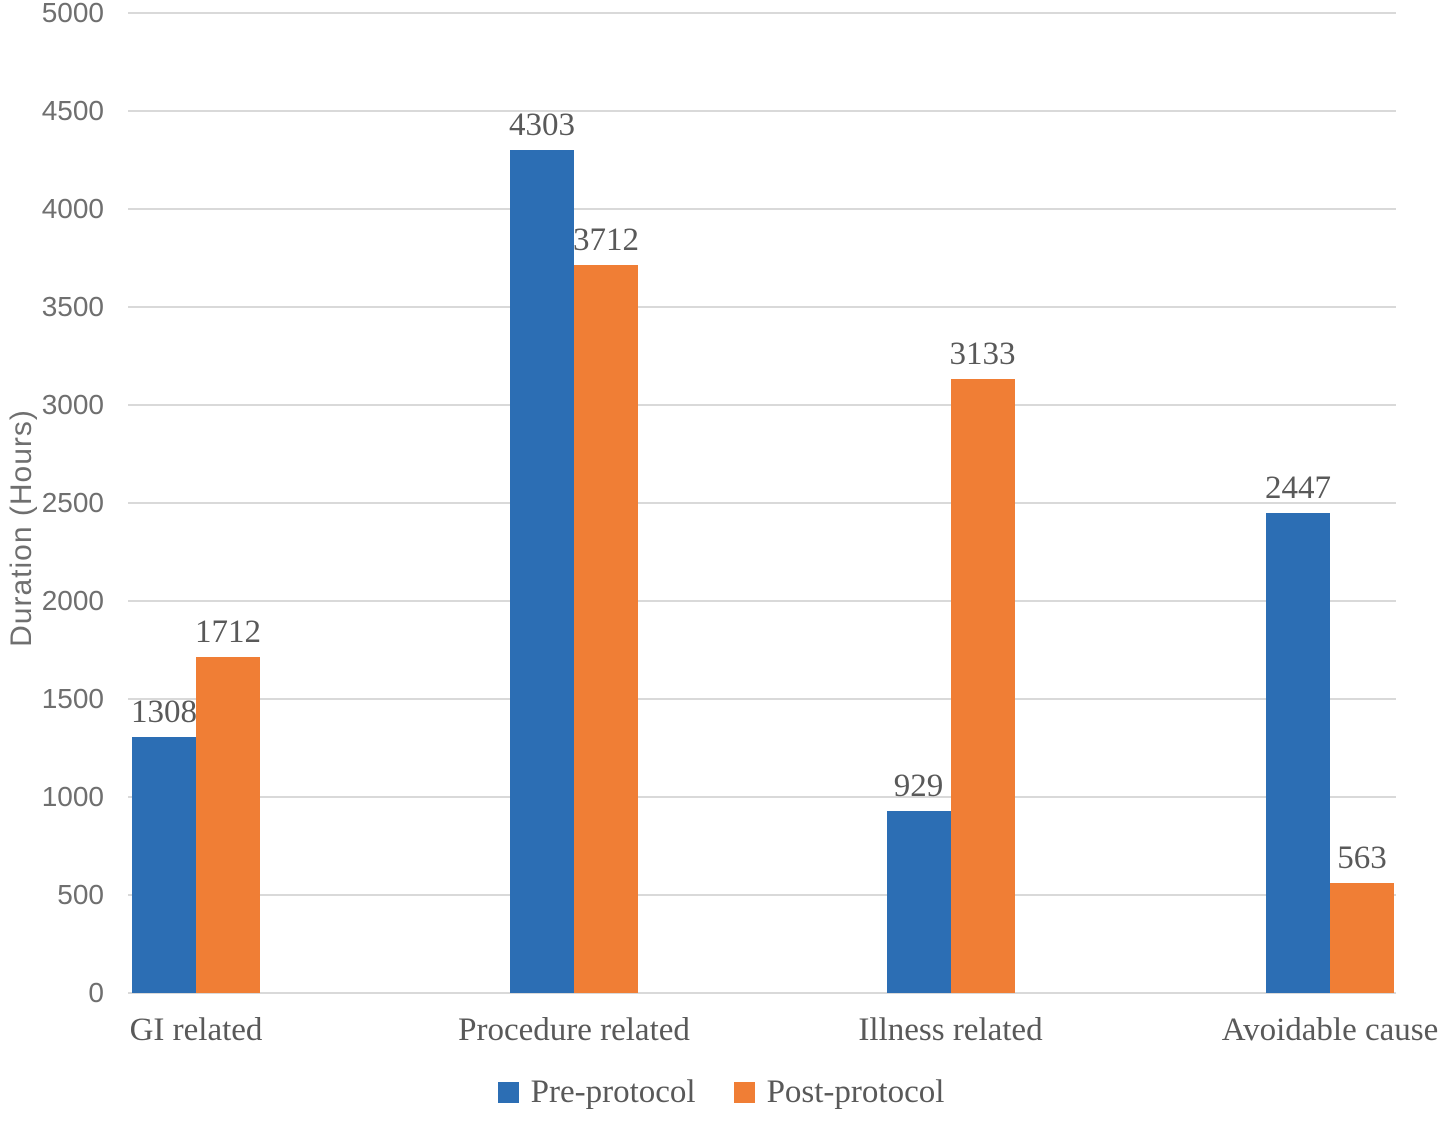 The height and width of the screenshot is (1121, 1442). I want to click on y-axis-tick-label: 3500, so click(72, 306).